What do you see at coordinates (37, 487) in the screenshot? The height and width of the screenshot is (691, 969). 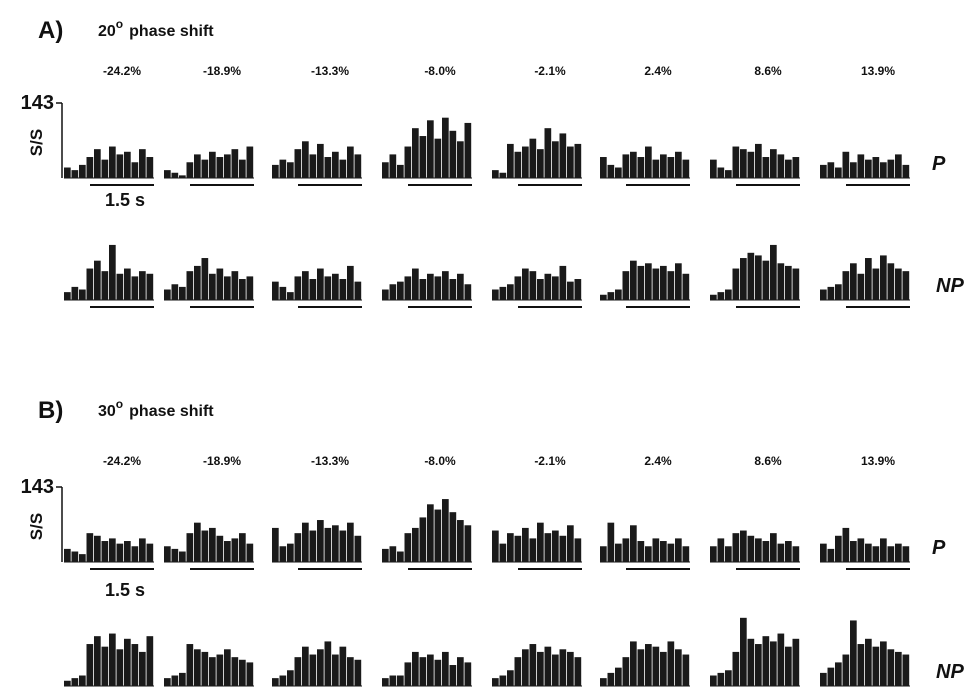 I see `y-tick-label: 143` at bounding box center [37, 487].